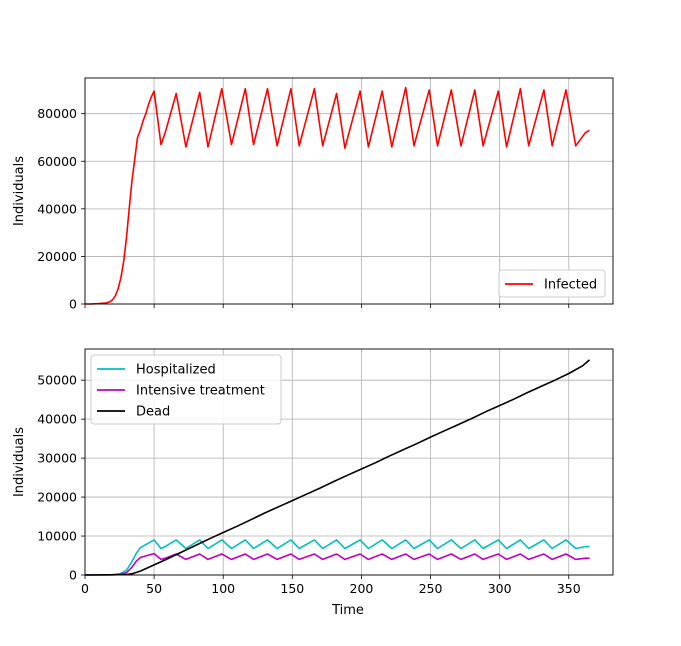 The image size is (681, 646). What do you see at coordinates (362, 588) in the screenshot?
I see `x-tick-label: 200` at bounding box center [362, 588].